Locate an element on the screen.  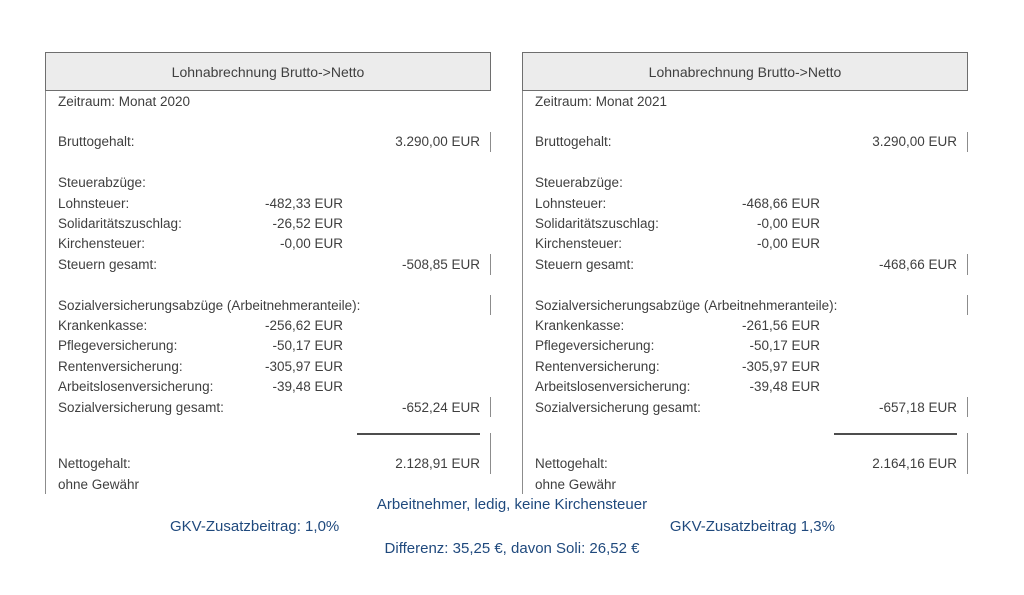
period-label: Zeitraum: Monat 2020 is located at coordinates (124, 101).